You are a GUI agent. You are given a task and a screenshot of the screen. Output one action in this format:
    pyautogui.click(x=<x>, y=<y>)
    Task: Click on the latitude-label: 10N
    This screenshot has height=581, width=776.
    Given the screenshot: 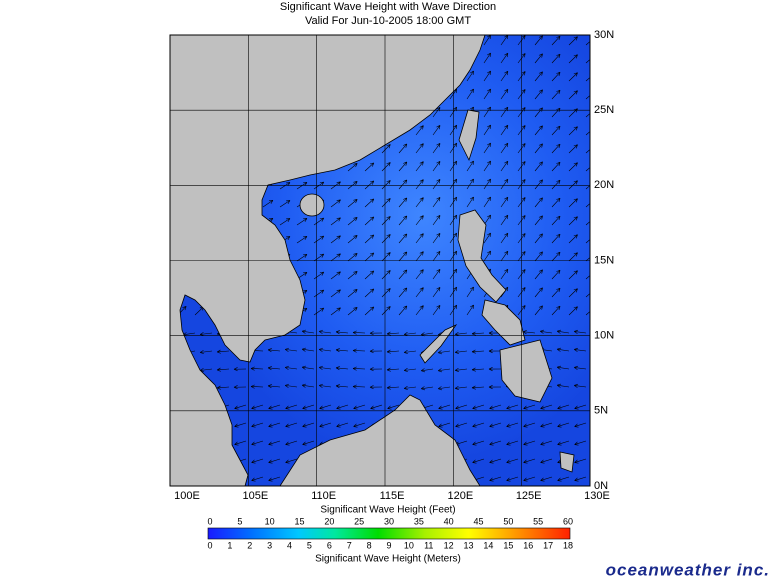 What is the action you would take?
    pyautogui.click(x=604, y=336)
    